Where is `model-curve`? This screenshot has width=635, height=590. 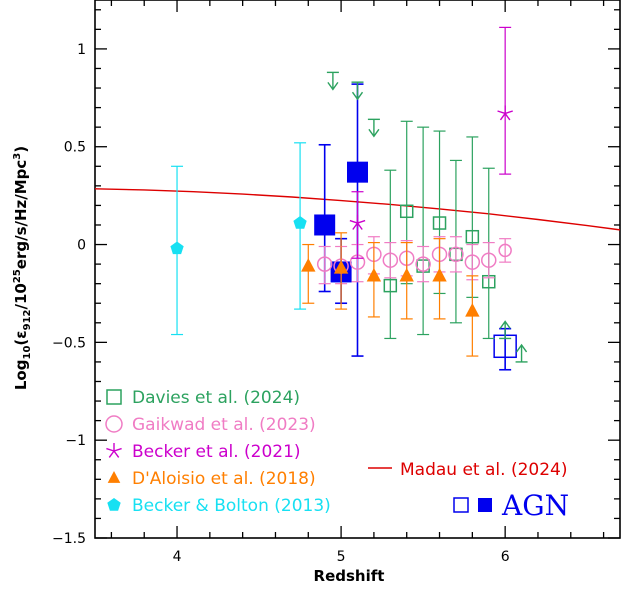
model-curve is located at coordinates (357, 209).